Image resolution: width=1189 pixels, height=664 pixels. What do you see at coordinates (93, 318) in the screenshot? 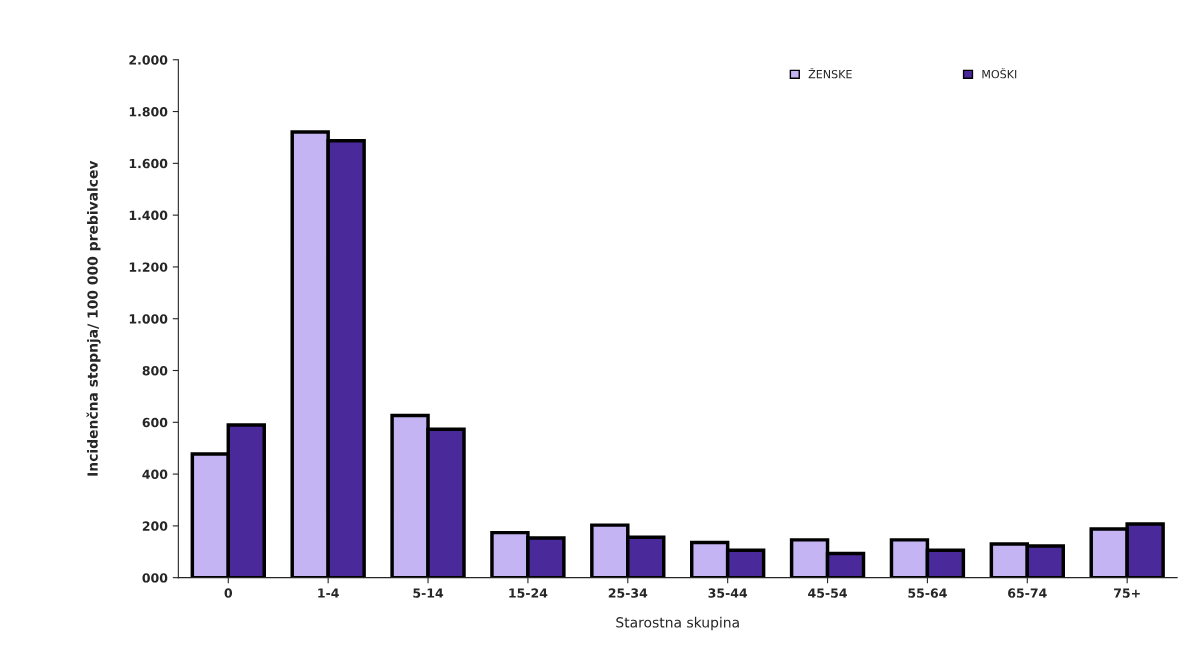
I see `y-axis-title: Incidenčna stopnja/ 100 000 prebivalcev` at bounding box center [93, 318].